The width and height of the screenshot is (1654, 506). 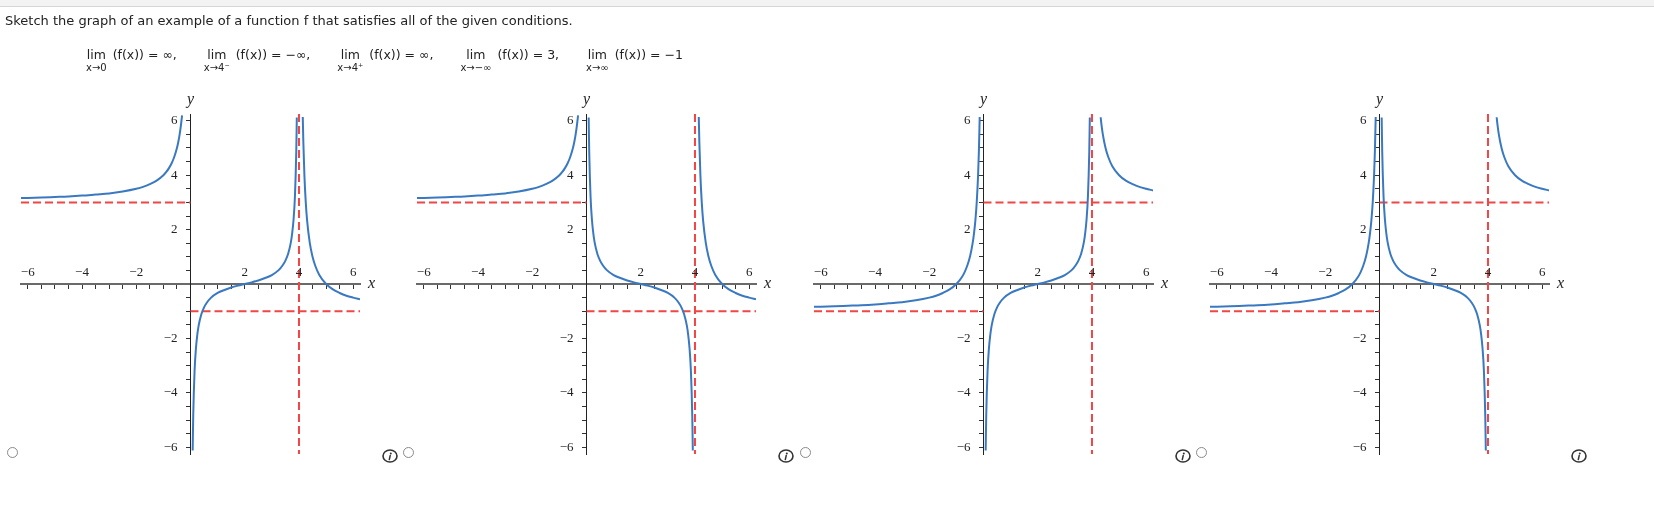 What do you see at coordinates (257, 60) in the screenshot?
I see `text: limx→4⁻ (f(x)) = −∞,` at bounding box center [257, 60].